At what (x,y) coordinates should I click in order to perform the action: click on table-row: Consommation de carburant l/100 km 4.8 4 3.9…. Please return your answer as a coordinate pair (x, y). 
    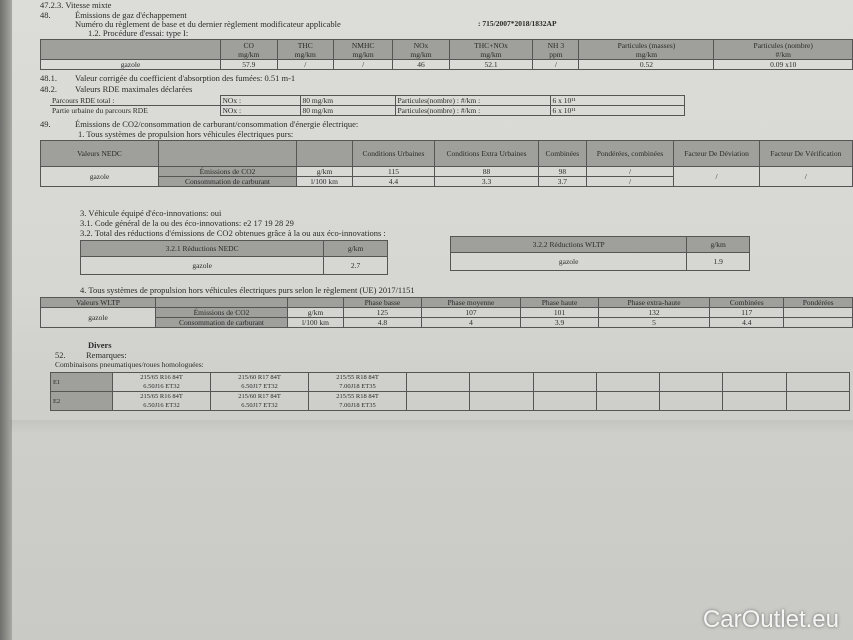
    Looking at the image, I should click on (447, 322).